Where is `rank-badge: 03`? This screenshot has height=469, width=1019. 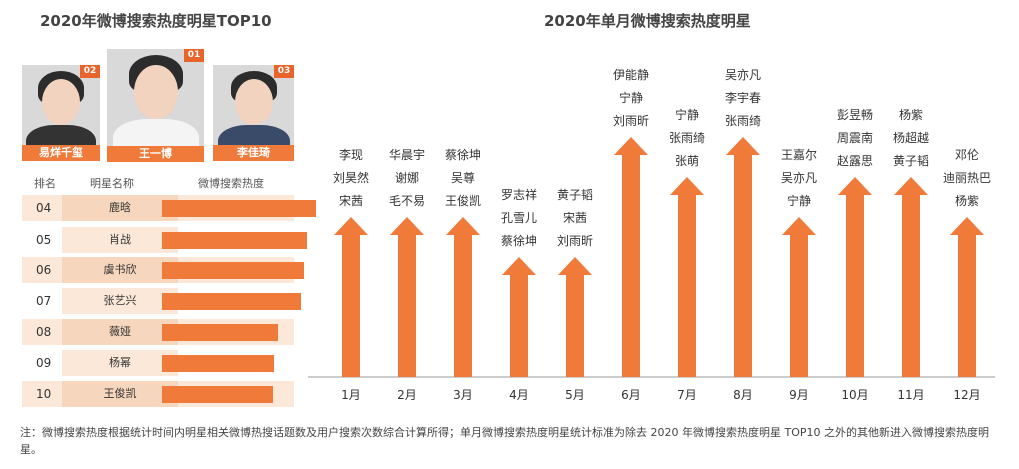
rank-badge: 03 is located at coordinates (284, 71).